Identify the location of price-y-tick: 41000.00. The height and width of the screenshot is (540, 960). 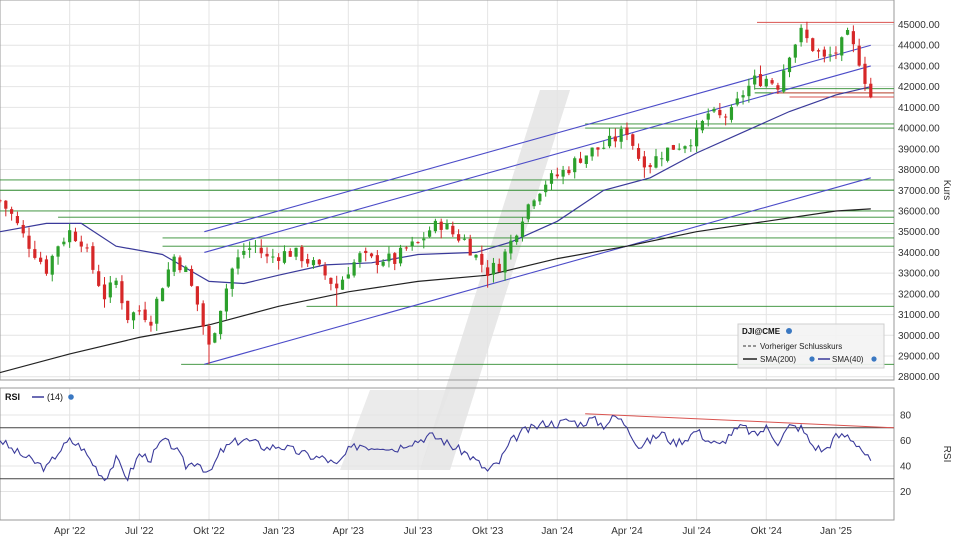
(919, 108).